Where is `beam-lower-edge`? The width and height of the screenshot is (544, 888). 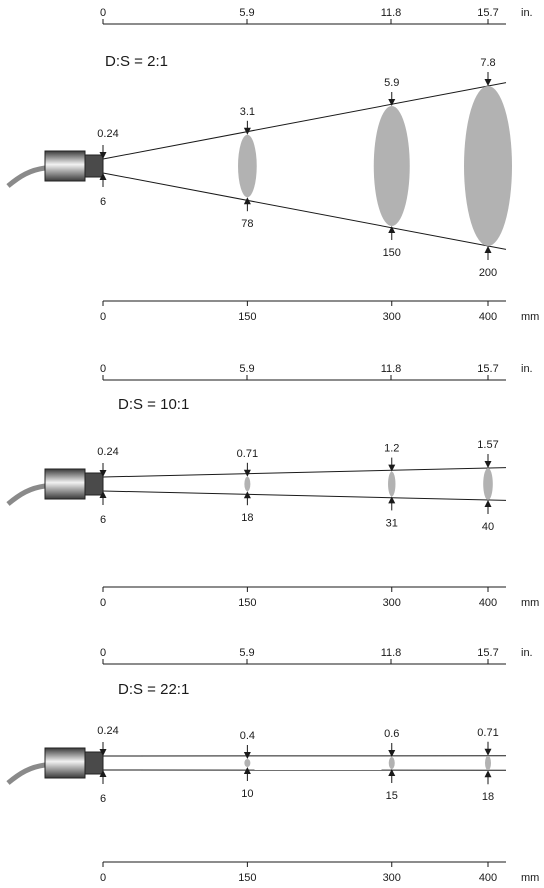
beam-lower-edge is located at coordinates (304, 211).